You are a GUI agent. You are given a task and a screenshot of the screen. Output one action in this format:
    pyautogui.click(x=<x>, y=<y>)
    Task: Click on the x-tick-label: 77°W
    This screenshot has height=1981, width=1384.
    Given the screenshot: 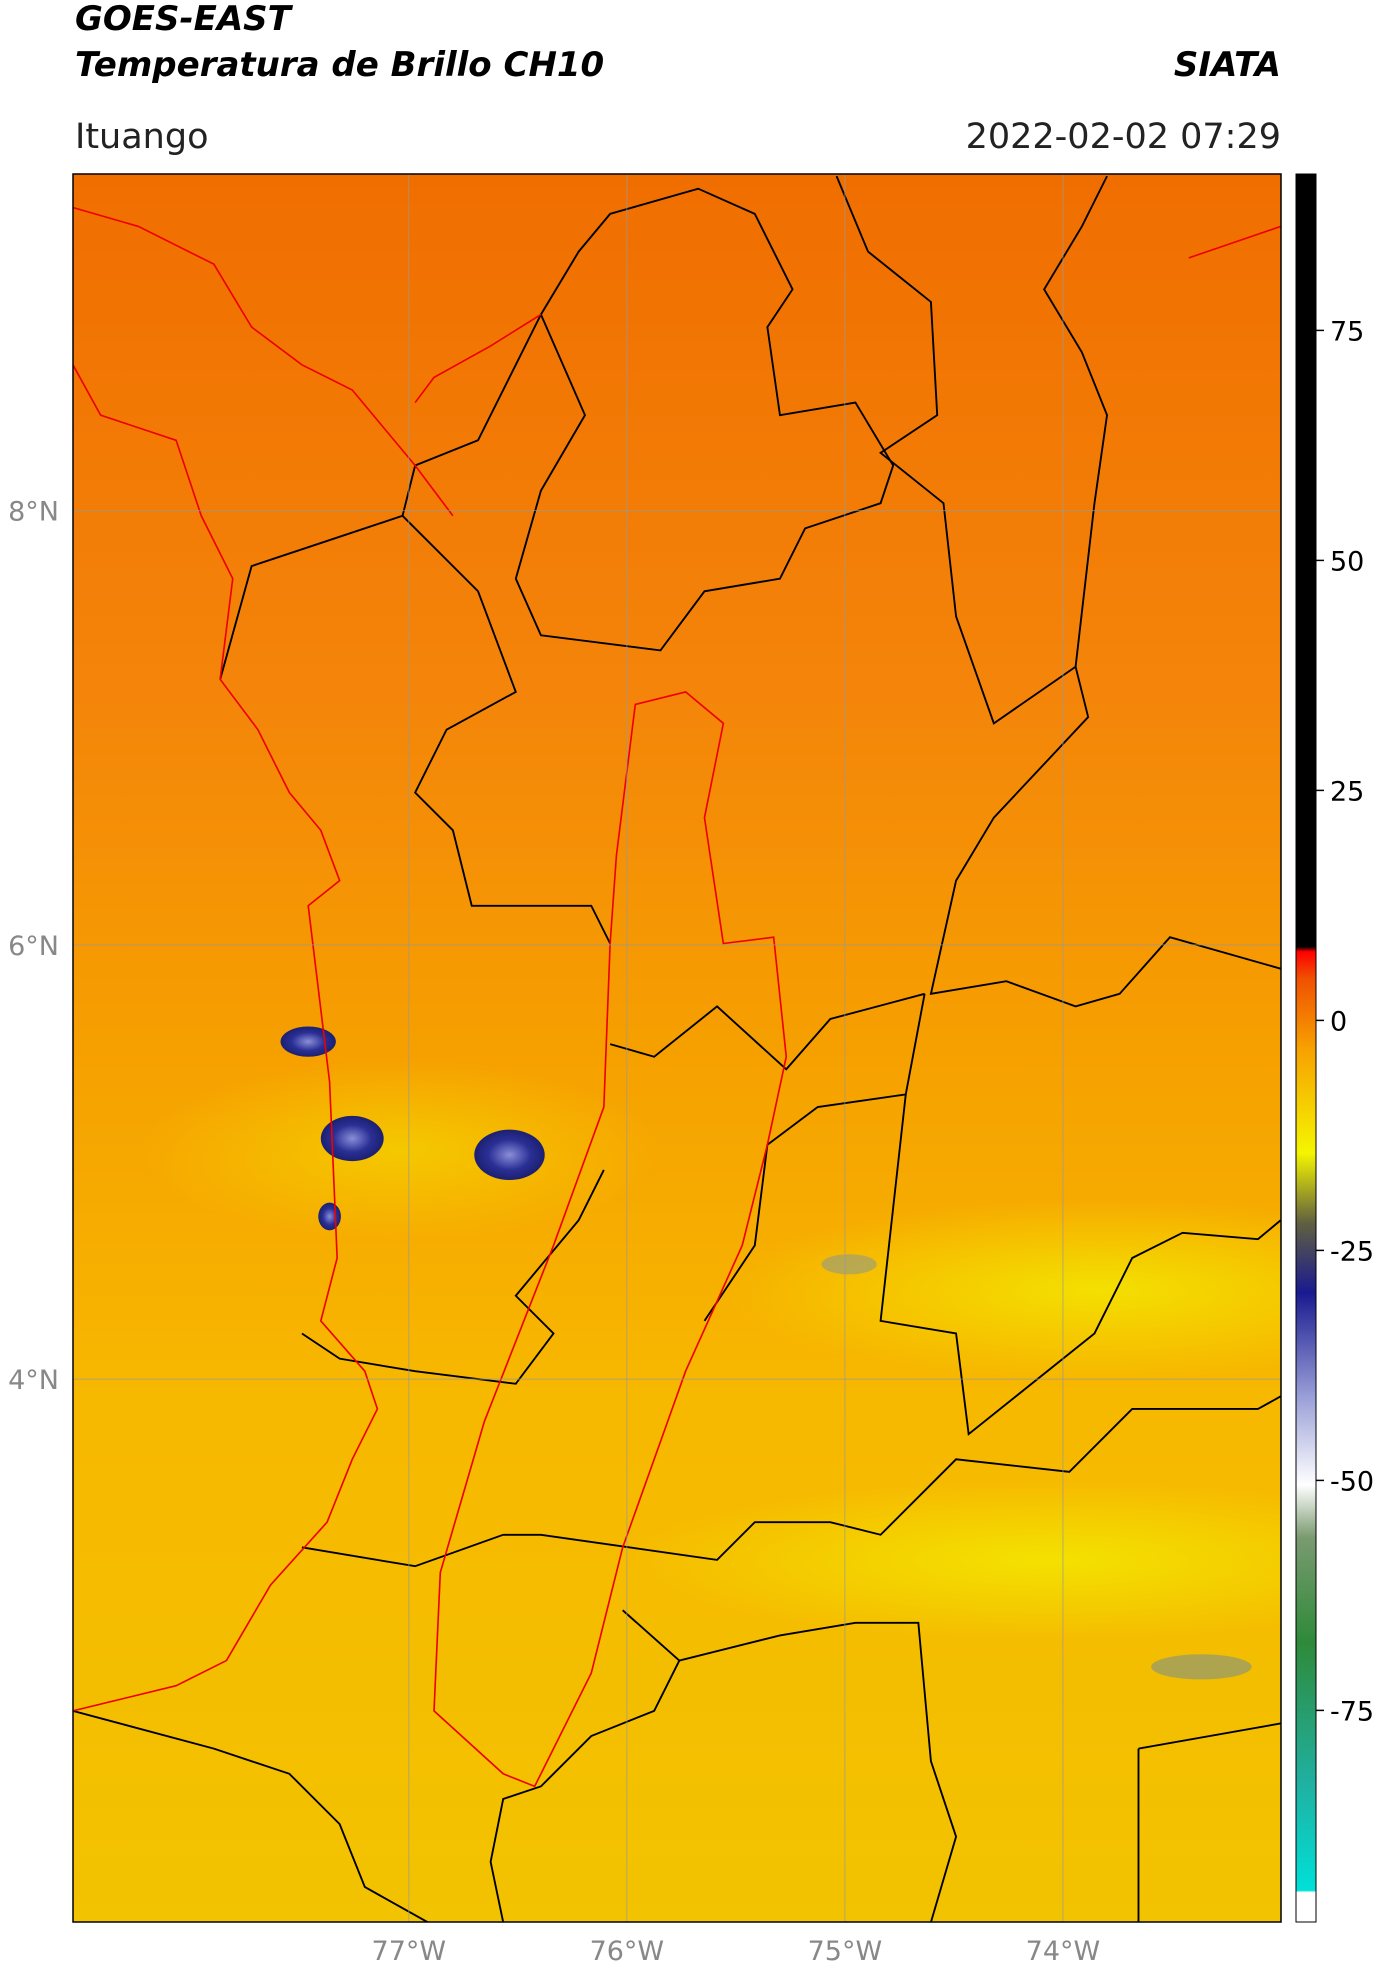 What is the action you would take?
    pyautogui.click(x=409, y=1951)
    